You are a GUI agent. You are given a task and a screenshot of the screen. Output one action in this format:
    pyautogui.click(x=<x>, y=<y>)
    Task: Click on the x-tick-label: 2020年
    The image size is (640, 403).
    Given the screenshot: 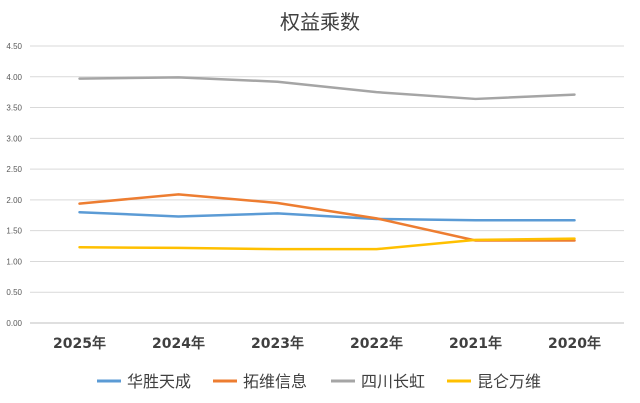 What is the action you would take?
    pyautogui.click(x=574, y=343)
    